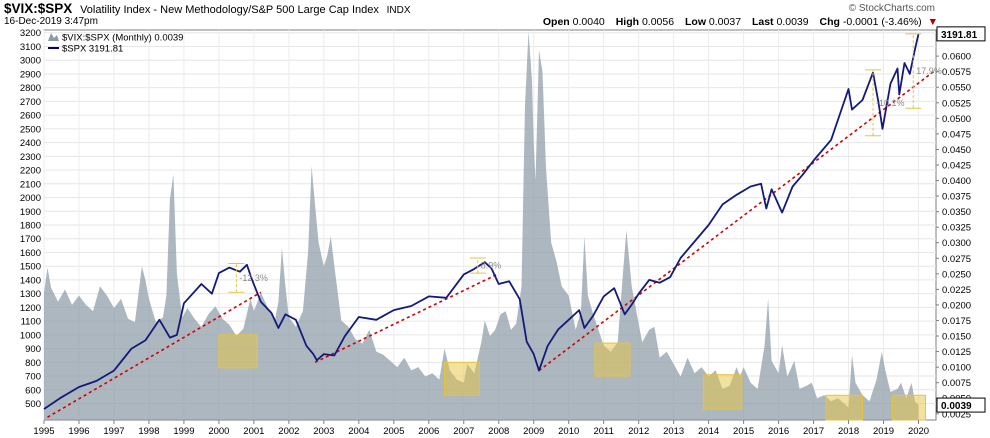 The image size is (990, 438). What do you see at coordinates (30, 226) in the screenshot?
I see `left-tick-label: 1800` at bounding box center [30, 226].